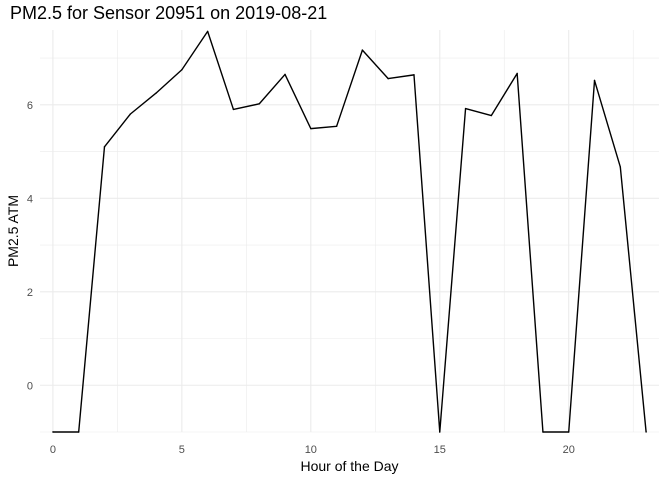 This screenshot has width=672, height=480. What do you see at coordinates (30, 246) in the screenshot?
I see `y-tick-labels: 0 2 4 6` at bounding box center [30, 246].